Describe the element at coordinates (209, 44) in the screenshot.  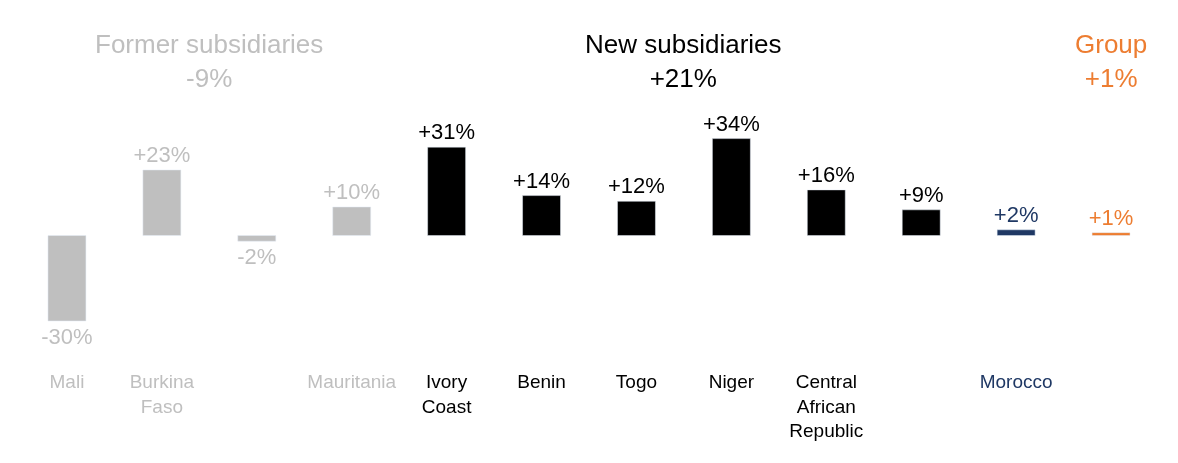
I see `text: Former subsidiaries` at that location.